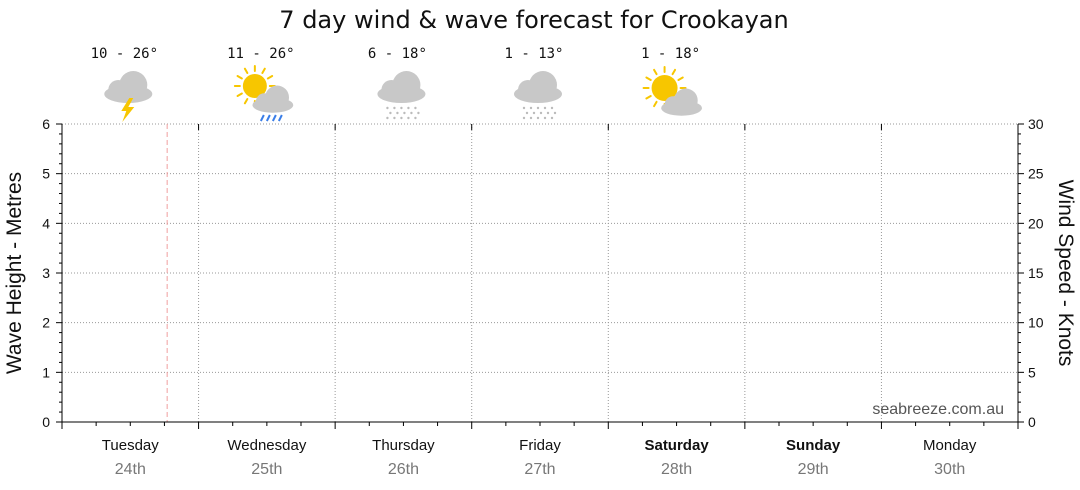 Image resolution: width=1080 pixels, height=490 pixels. What do you see at coordinates (1036, 323) in the screenshot?
I see `y-right-tick-label: 10` at bounding box center [1036, 323].